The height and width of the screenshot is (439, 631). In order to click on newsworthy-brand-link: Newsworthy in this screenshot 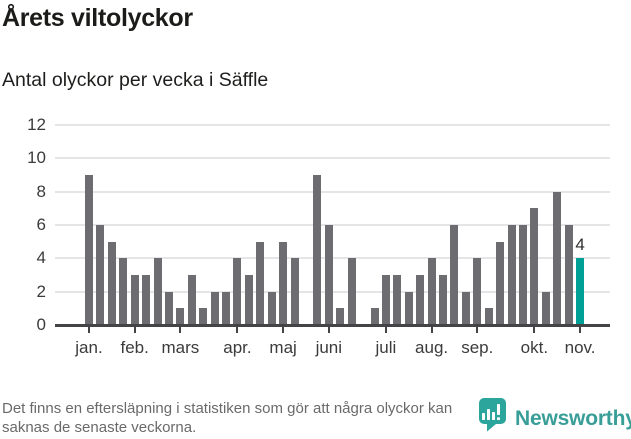, I will do `click(554, 415)`.